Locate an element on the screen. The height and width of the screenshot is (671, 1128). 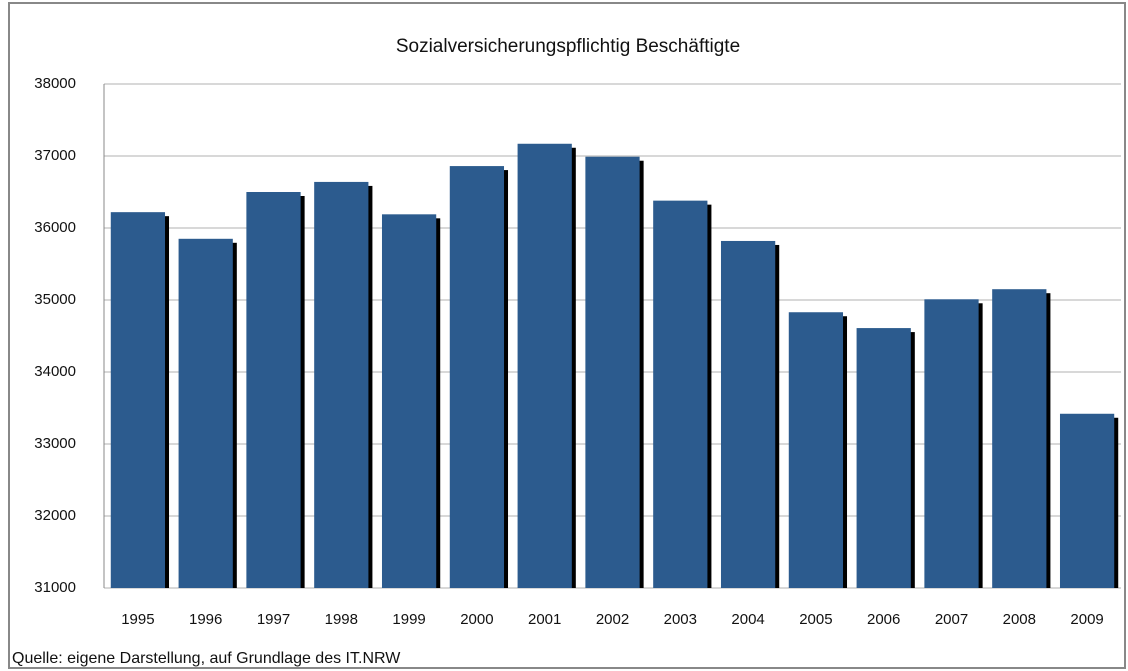
x-tick-label: 1999 is located at coordinates (408, 619).